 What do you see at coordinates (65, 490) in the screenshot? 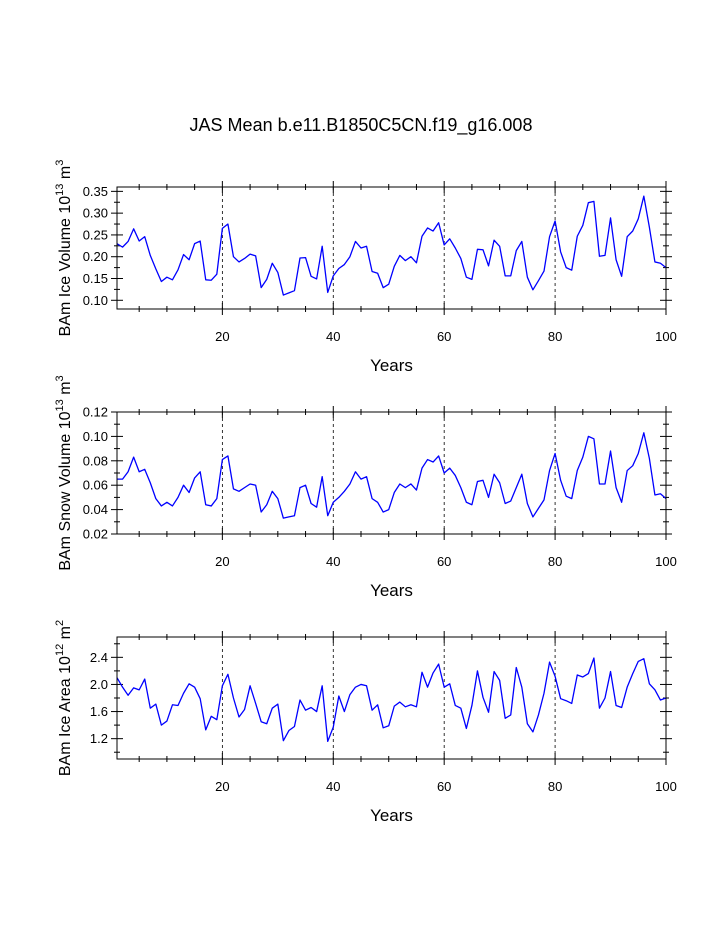
I see `y-axis-title-main: BAm Snow Volume 10` at bounding box center [65, 490].